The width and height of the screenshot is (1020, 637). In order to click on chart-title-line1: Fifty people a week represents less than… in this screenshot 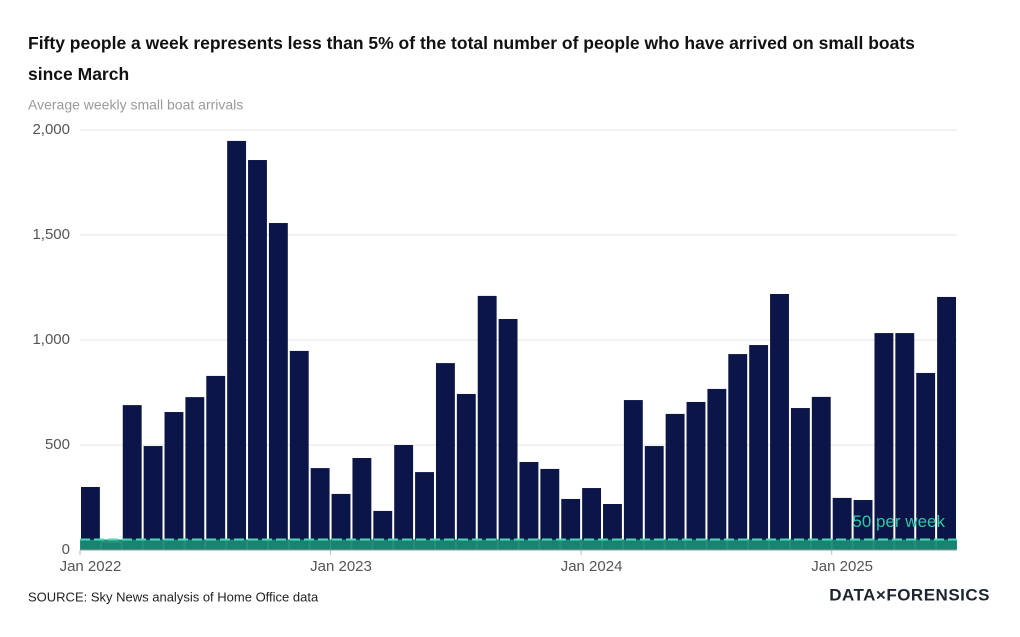, I will do `click(471, 58)`.